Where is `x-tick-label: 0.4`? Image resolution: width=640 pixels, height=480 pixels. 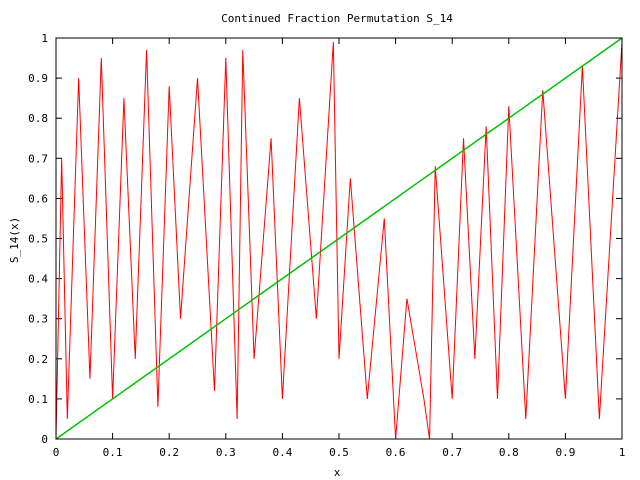 x-tick-label: 0.4 is located at coordinates (282, 452).